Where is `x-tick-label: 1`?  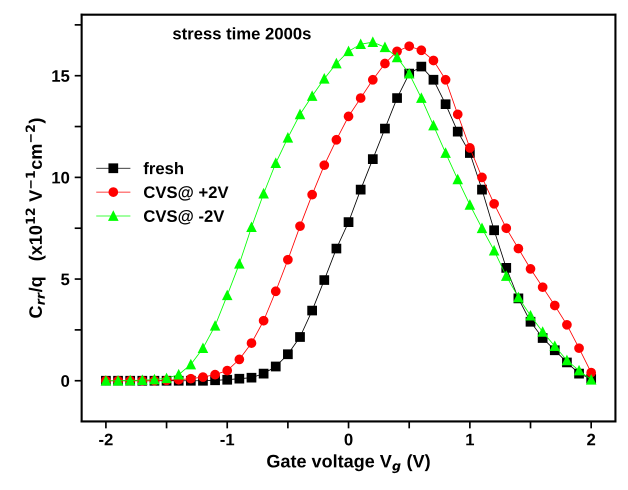
x-tick-label: 1 is located at coordinates (470, 440).